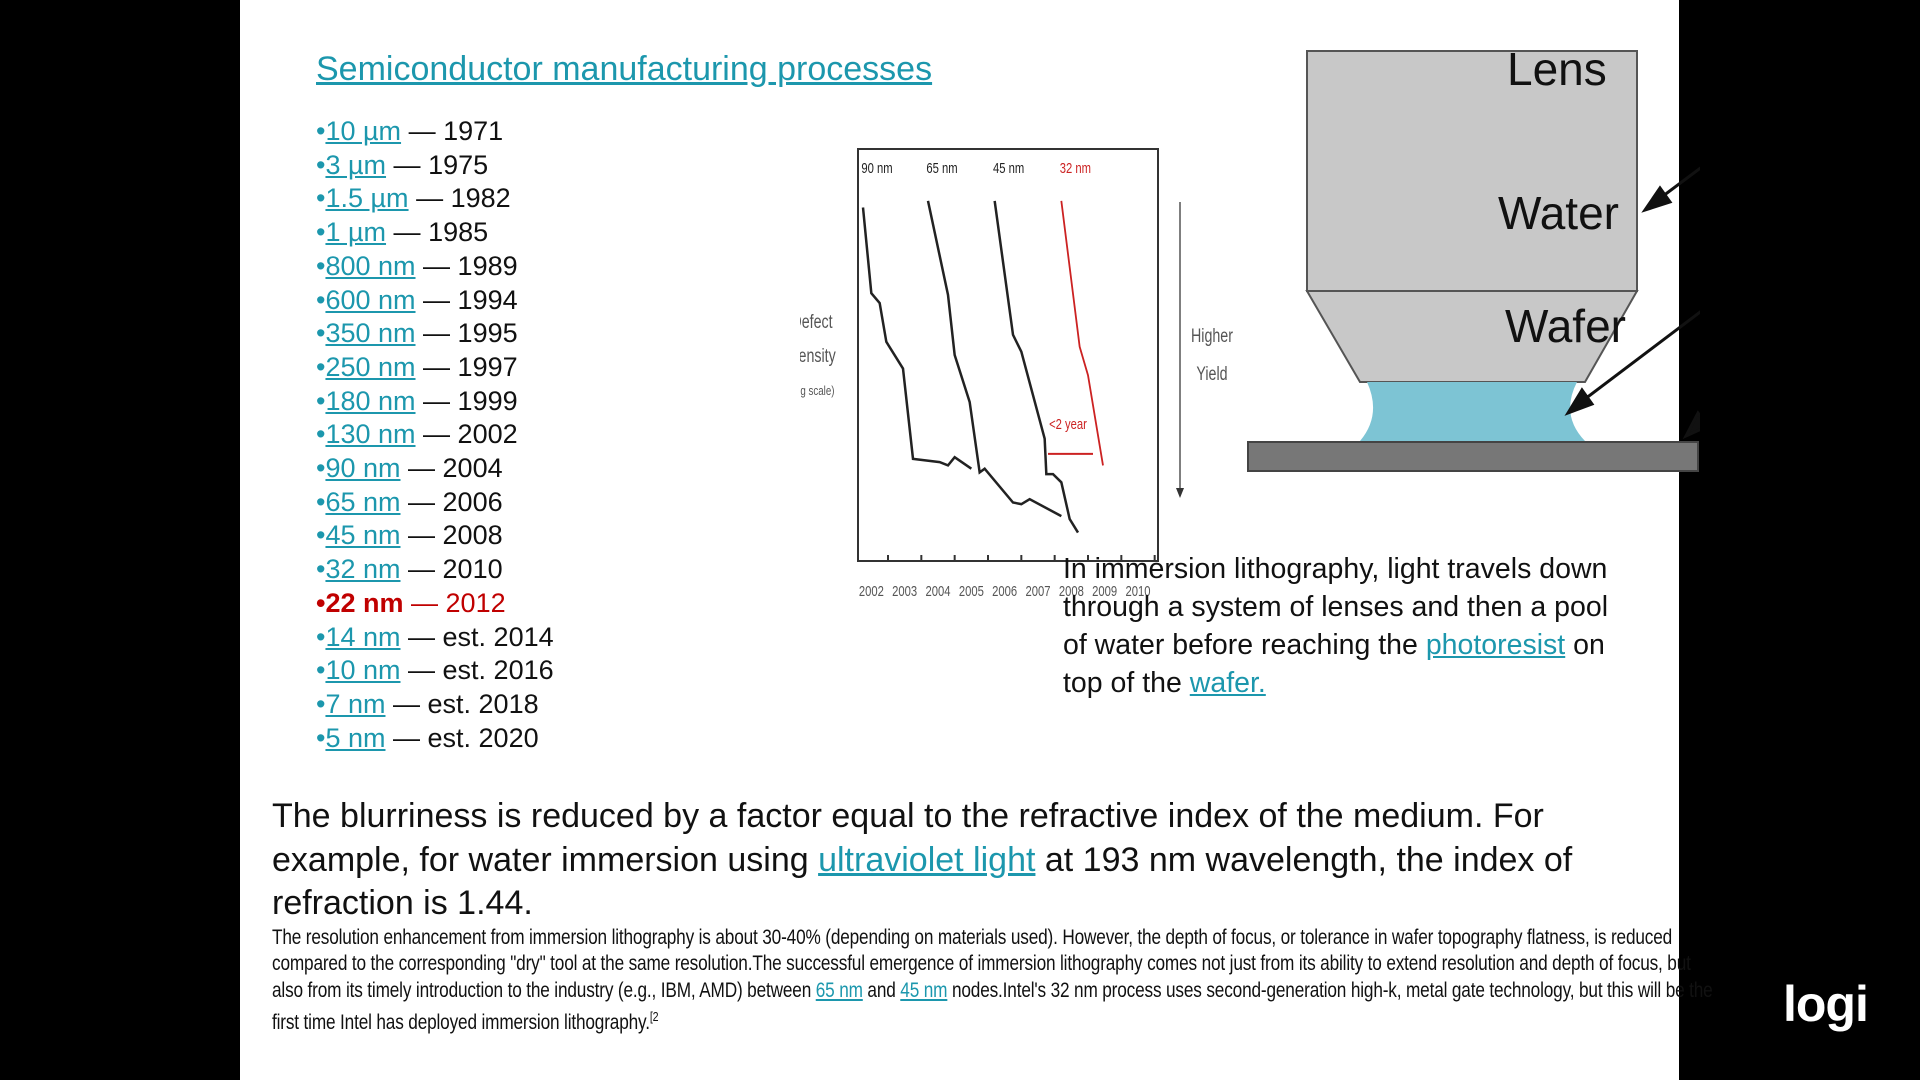  I want to click on text: on top of the, so click(1334, 664).